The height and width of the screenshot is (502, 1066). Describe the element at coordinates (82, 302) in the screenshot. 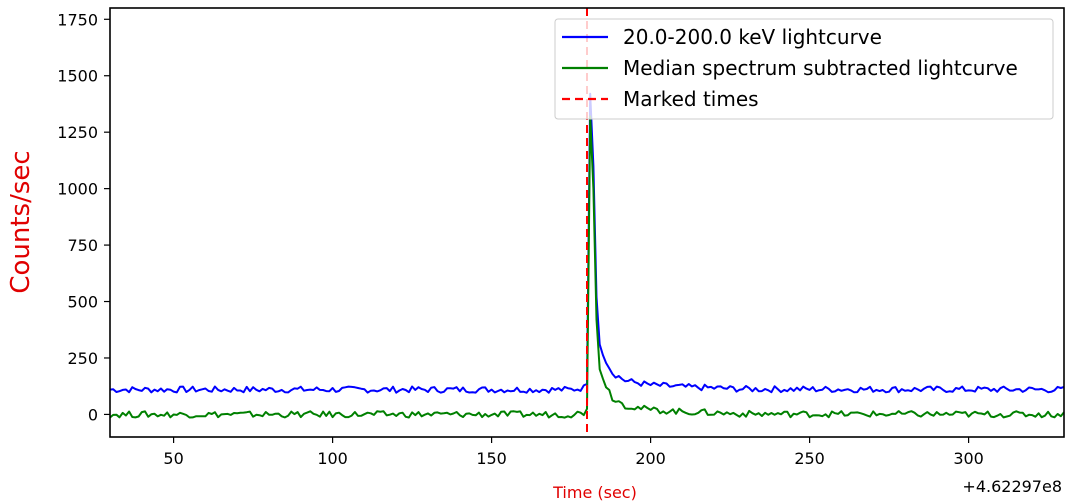

I see `y-tick-label: 500` at that location.